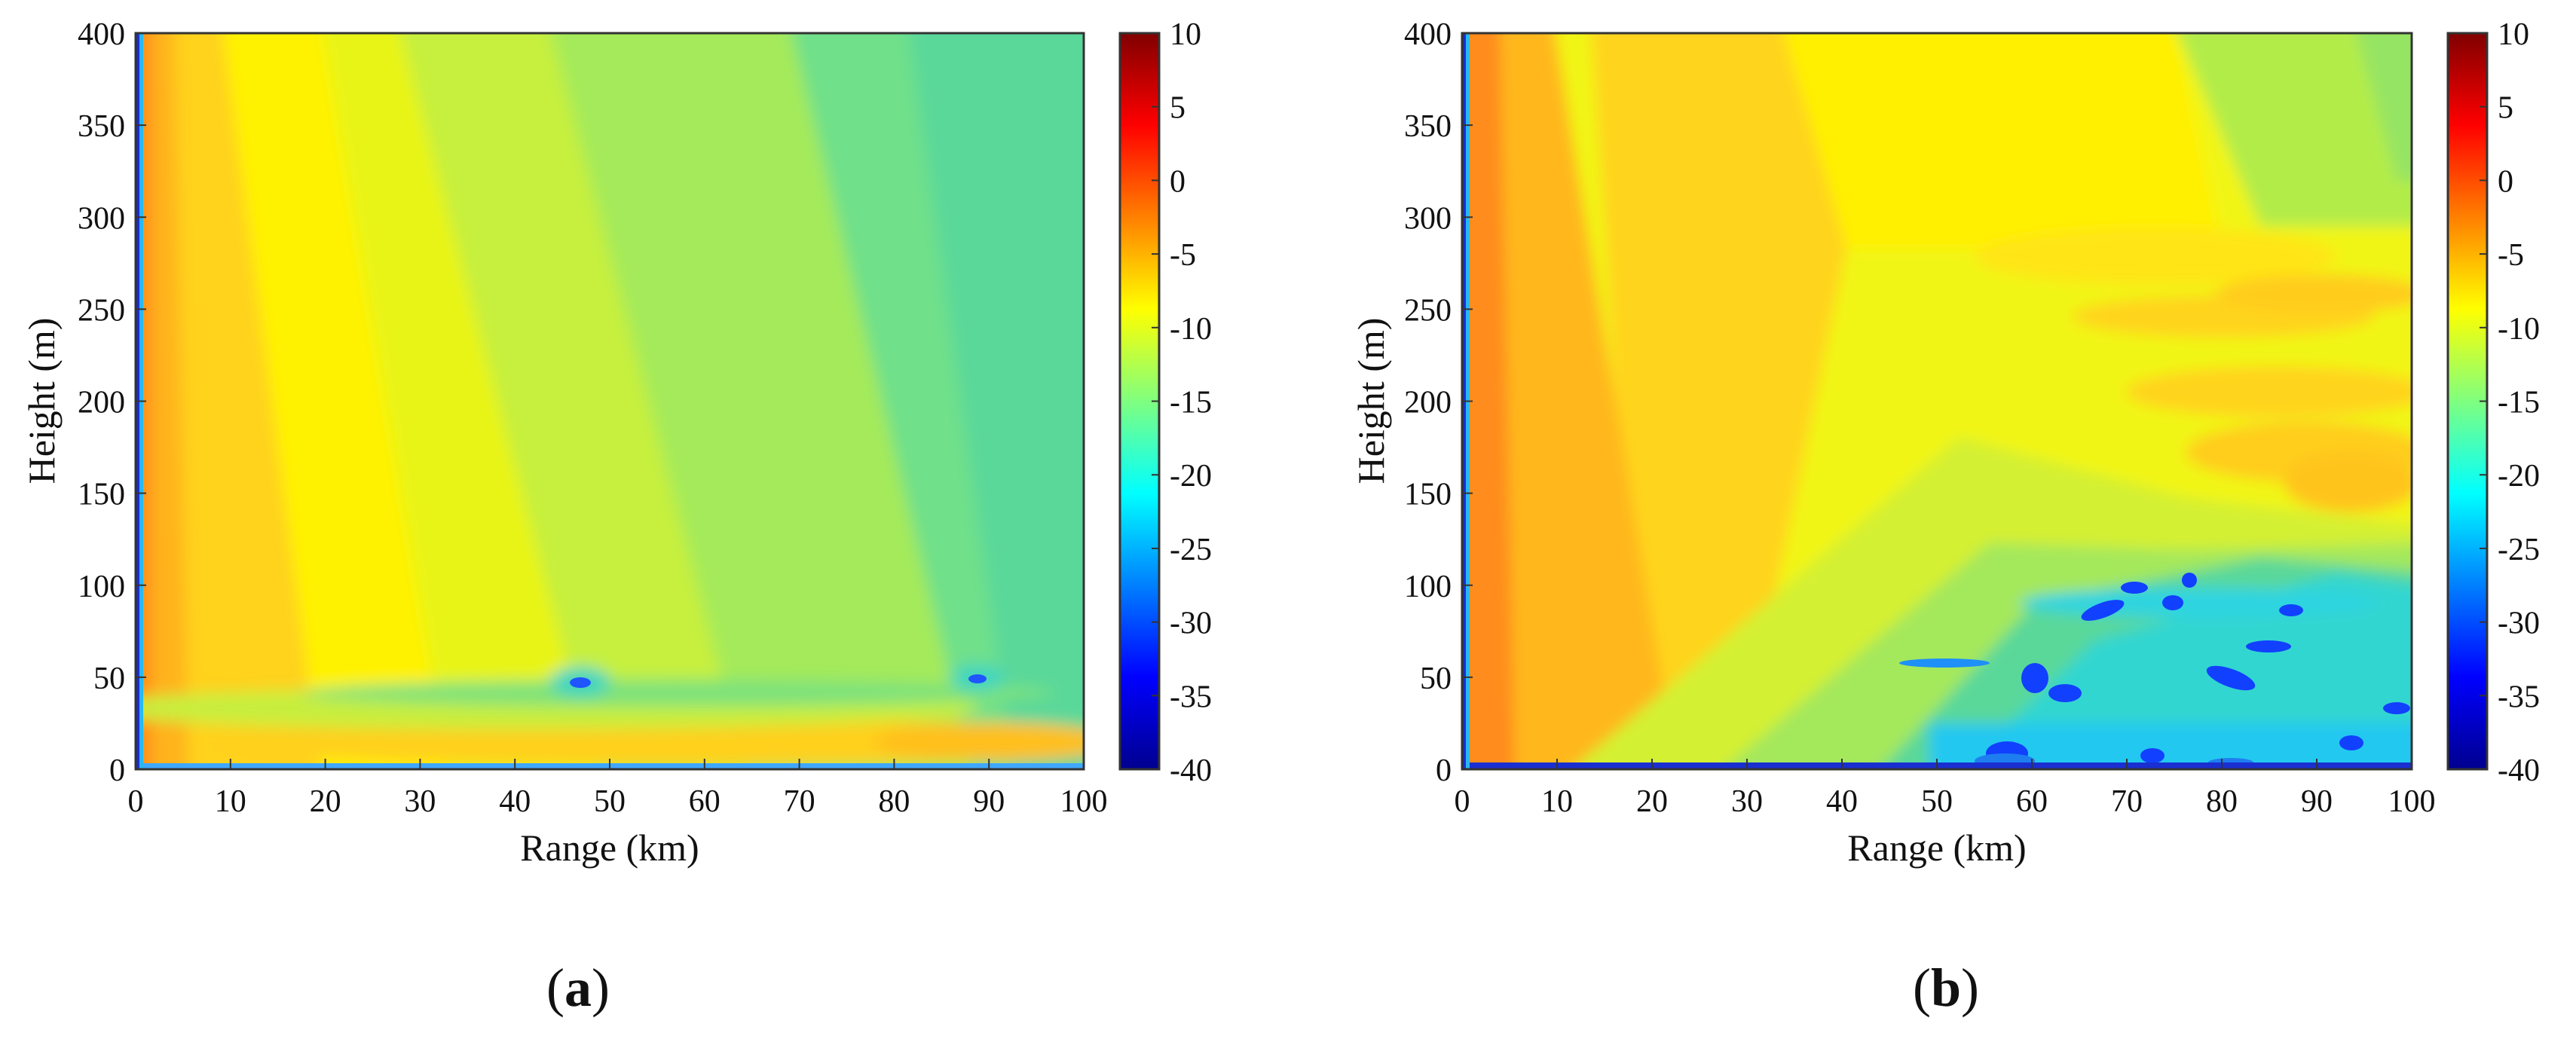 This screenshot has height=1042, width=2576. I want to click on y-axis-a: 0 50 100 150 200 250 300 350 400, so click(112, 403).